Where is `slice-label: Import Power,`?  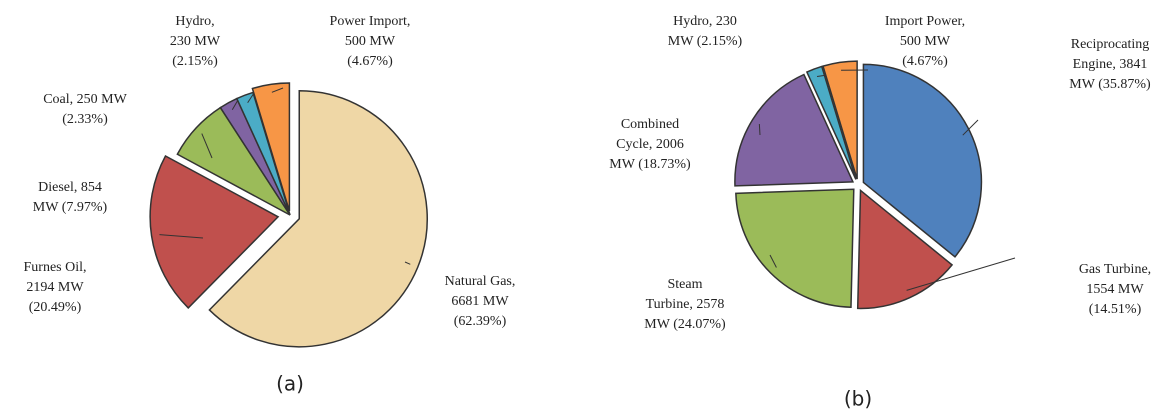
slice-label: Import Power, is located at coordinates (925, 21).